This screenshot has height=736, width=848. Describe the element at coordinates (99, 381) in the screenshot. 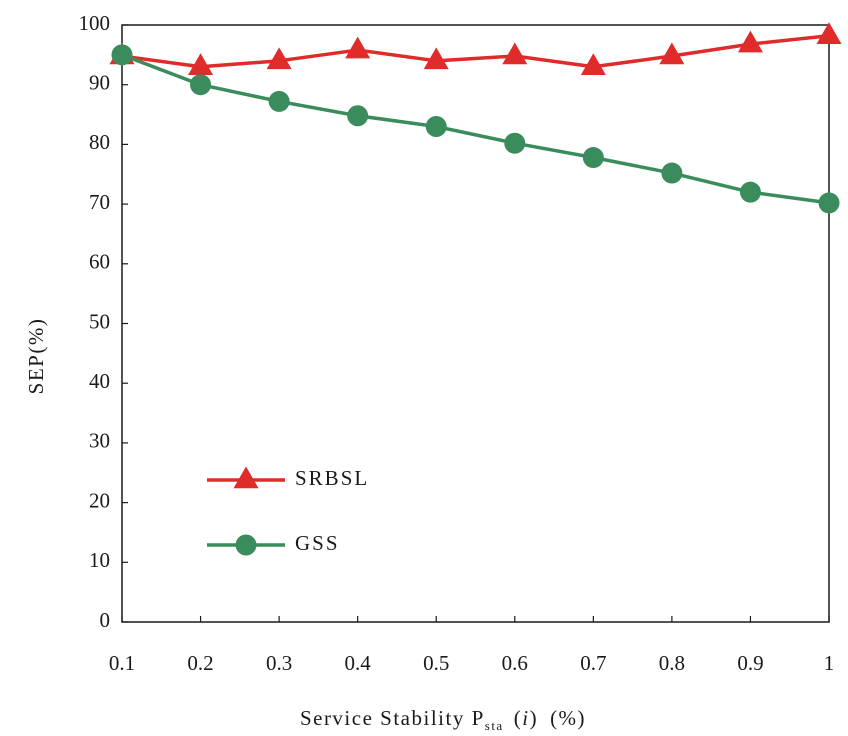

I see `y-tick-label: 40` at that location.